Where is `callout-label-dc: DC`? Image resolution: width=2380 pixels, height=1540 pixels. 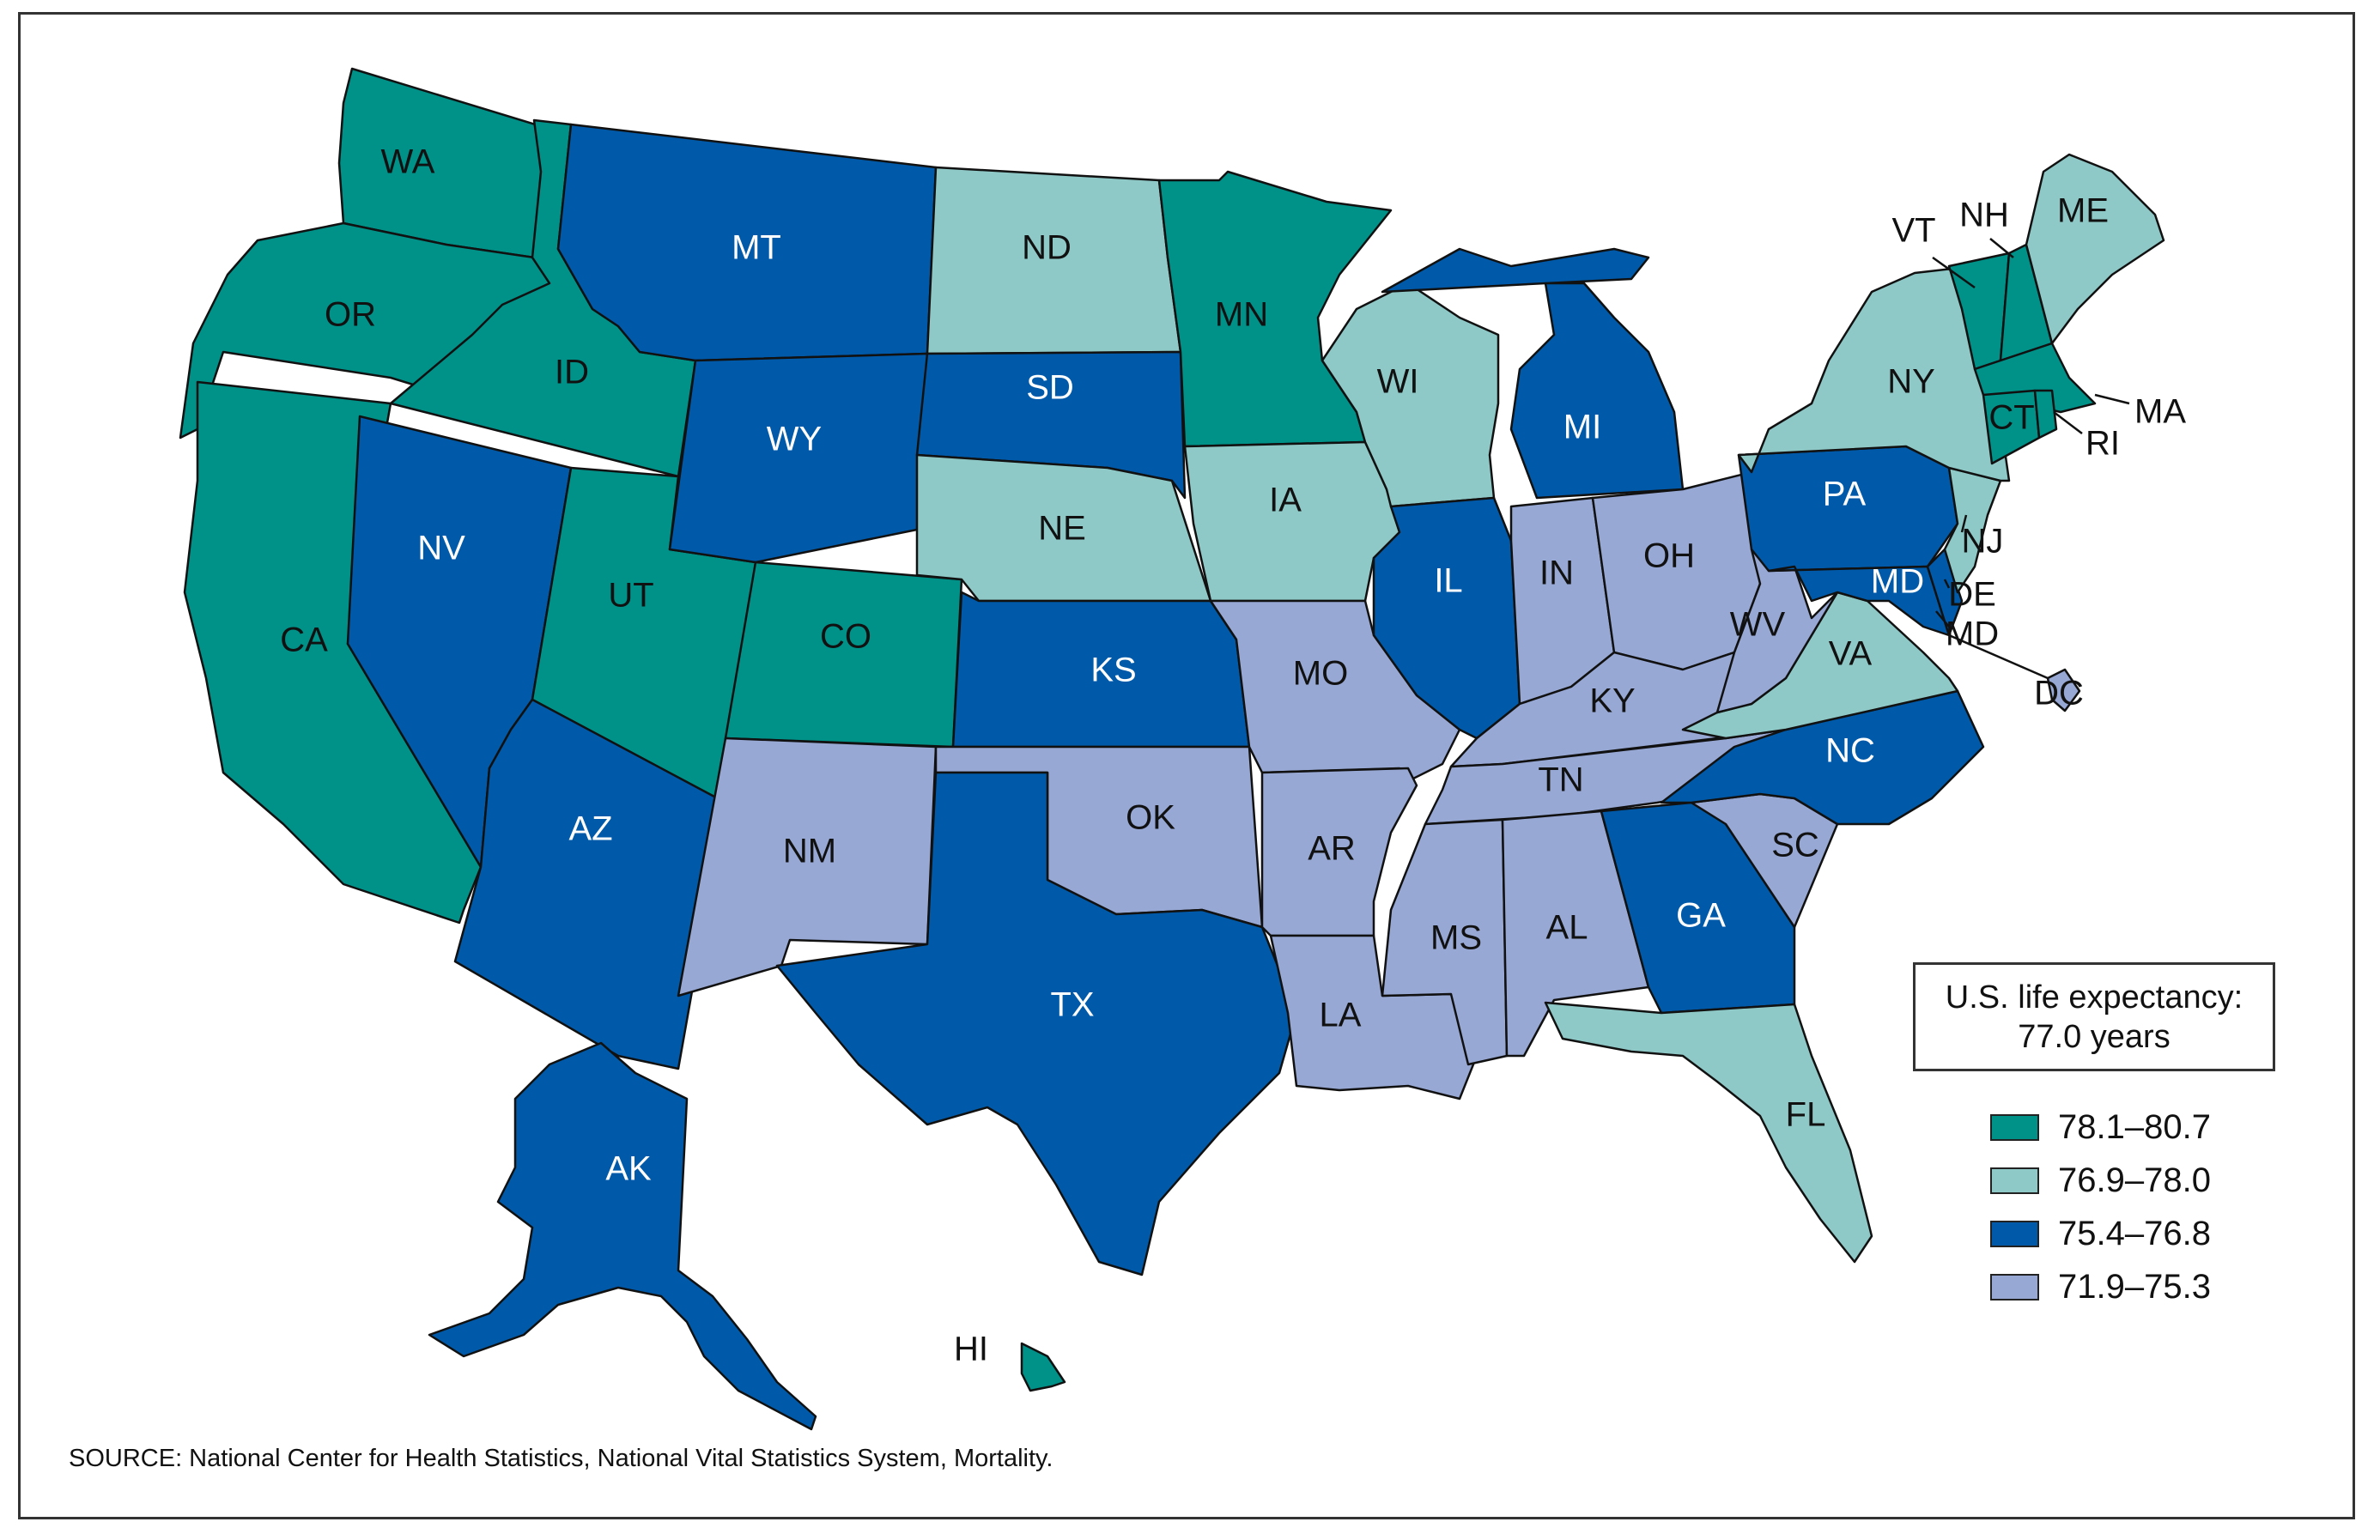 callout-label-dc: DC is located at coordinates (2059, 693).